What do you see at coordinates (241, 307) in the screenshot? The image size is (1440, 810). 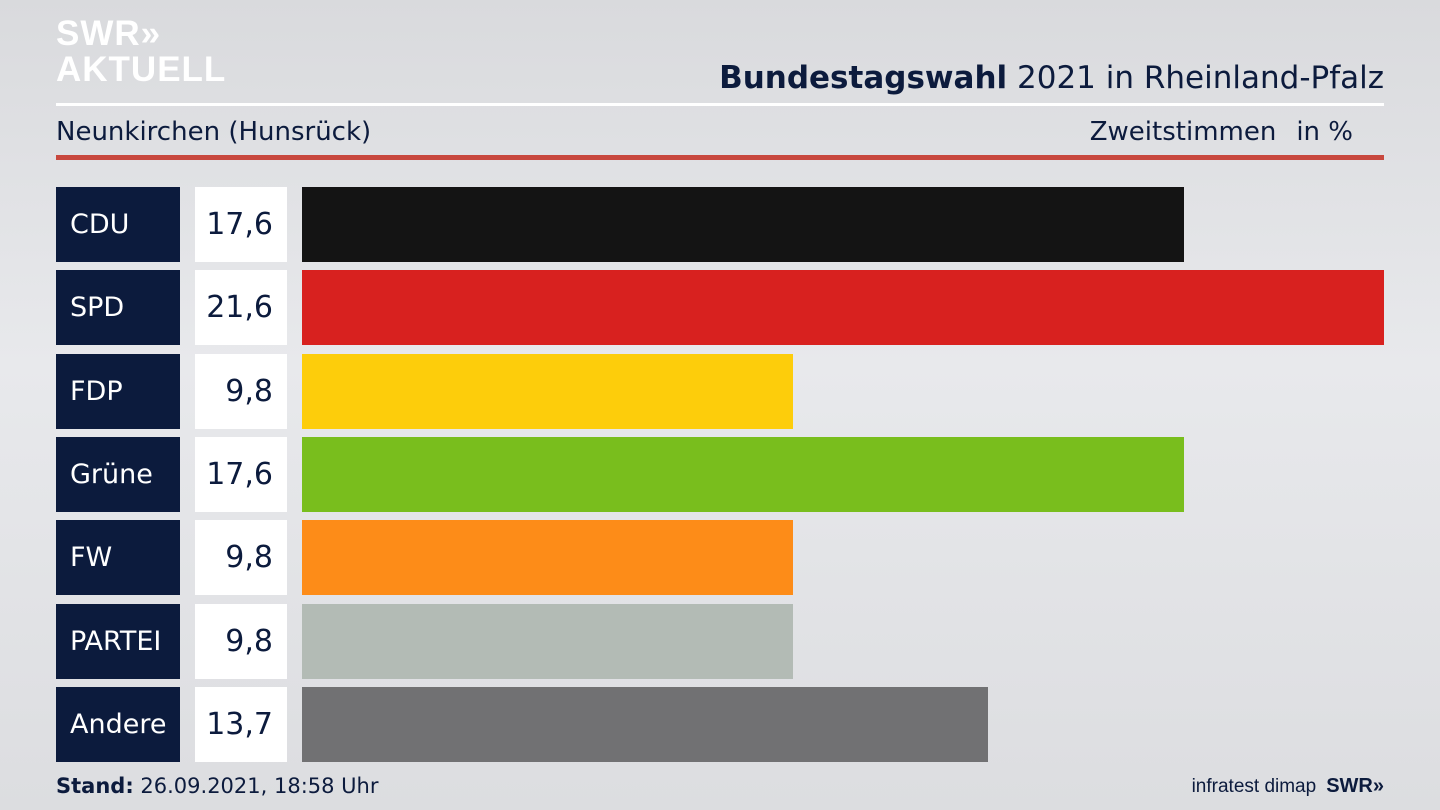 I see `value-label: 21,6` at bounding box center [241, 307].